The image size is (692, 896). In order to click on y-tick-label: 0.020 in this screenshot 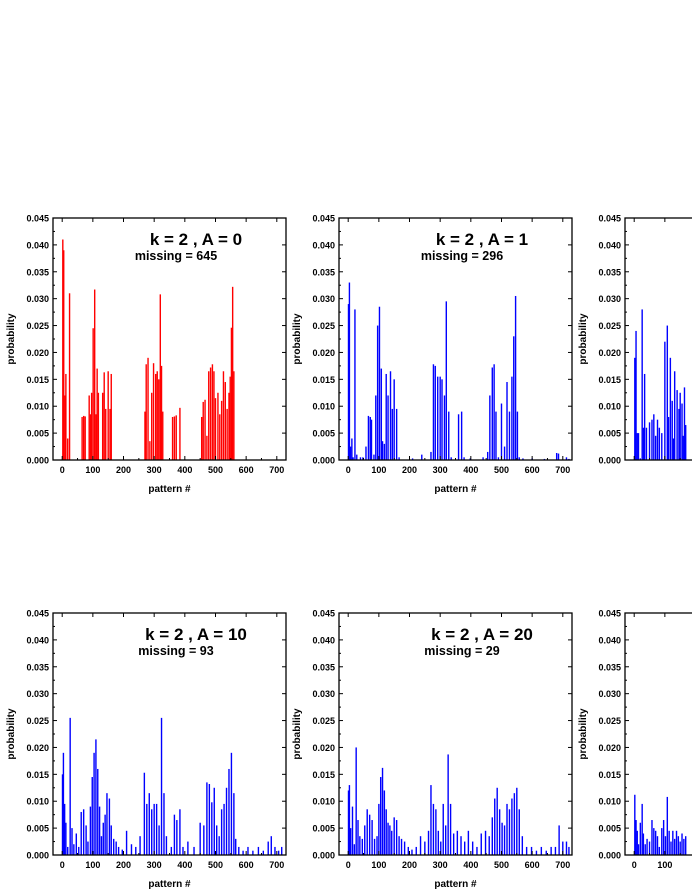, I will do `click(609, 353)`.